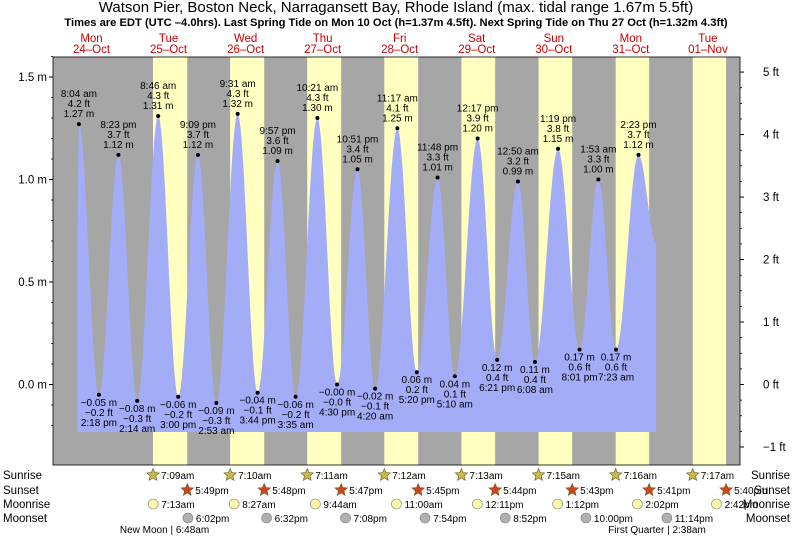  Describe the element at coordinates (638, 125) in the screenshot. I see `high-tide-time: 2:23 pm` at that location.